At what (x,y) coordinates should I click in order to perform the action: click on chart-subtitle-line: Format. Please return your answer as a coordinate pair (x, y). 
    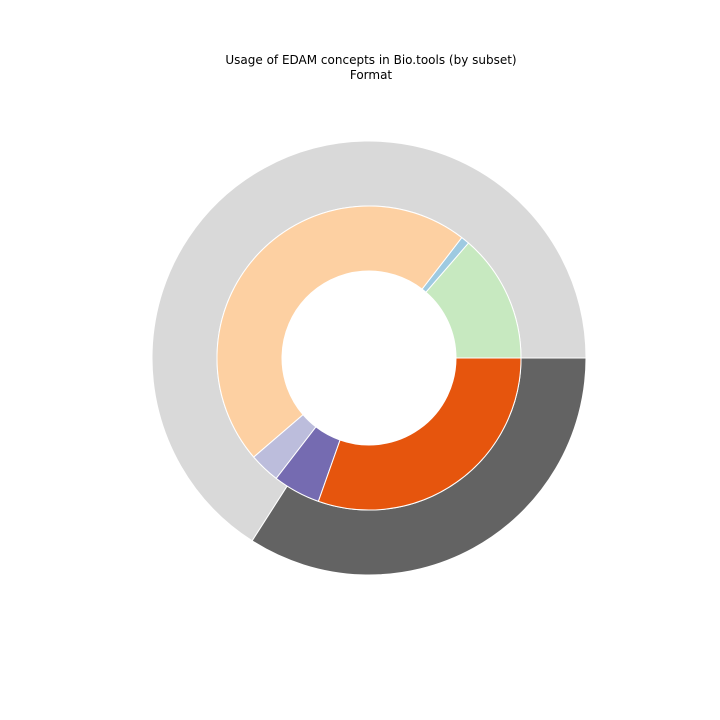
    Looking at the image, I should click on (371, 75).